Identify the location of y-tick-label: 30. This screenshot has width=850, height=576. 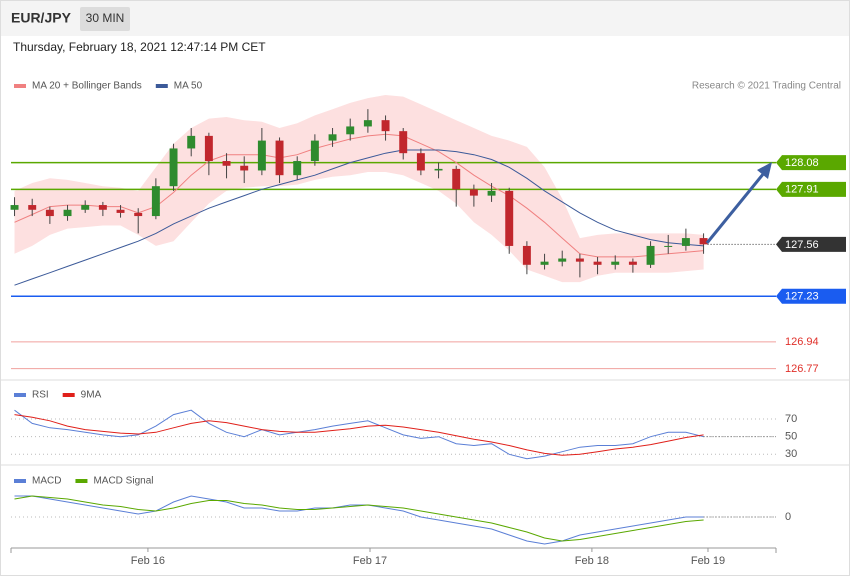
(791, 454).